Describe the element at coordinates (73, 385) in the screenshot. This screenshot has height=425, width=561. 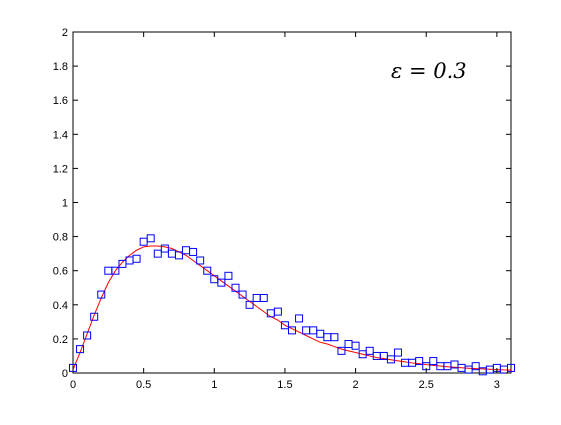
I see `x-tick-label: 0` at that location.